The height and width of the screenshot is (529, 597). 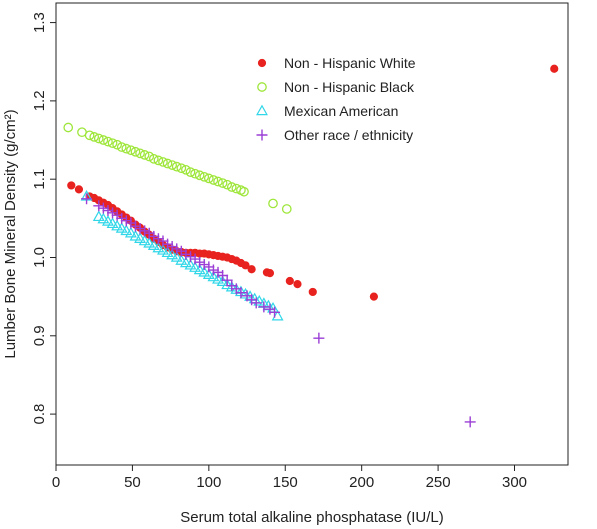 I want to click on x-tick-label: 50, so click(x=132, y=482).